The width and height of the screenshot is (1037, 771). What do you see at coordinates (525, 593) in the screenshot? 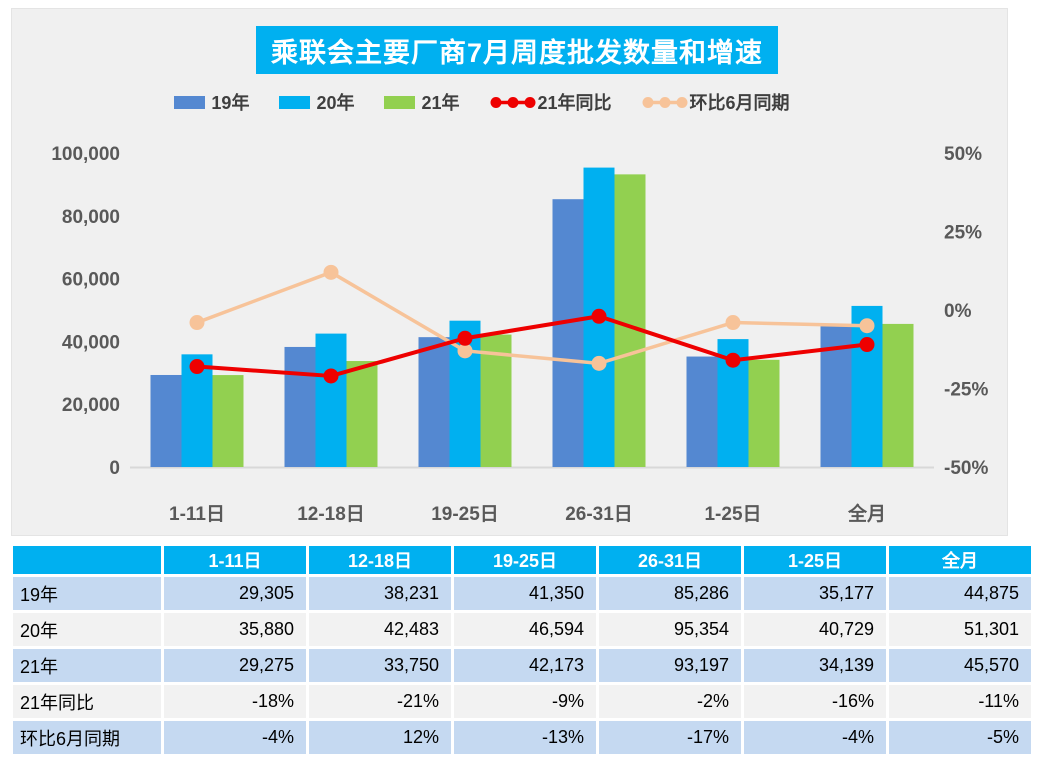
I see `value-cell: 41,350` at bounding box center [525, 593].